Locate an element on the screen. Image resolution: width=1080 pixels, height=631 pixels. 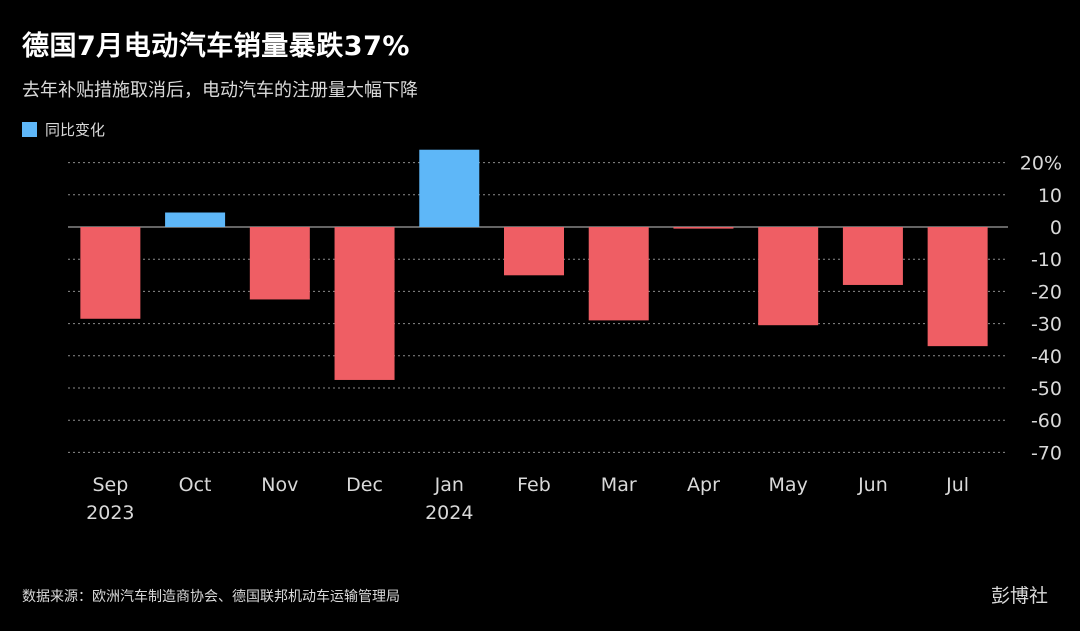
y-tick-label: -10 is located at coordinates (1046, 260).